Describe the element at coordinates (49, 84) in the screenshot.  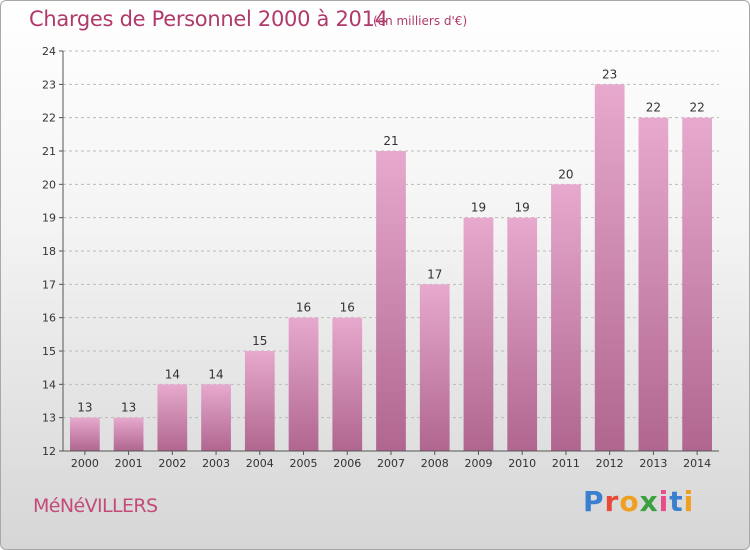
I see `y-tick-label: 23` at that location.